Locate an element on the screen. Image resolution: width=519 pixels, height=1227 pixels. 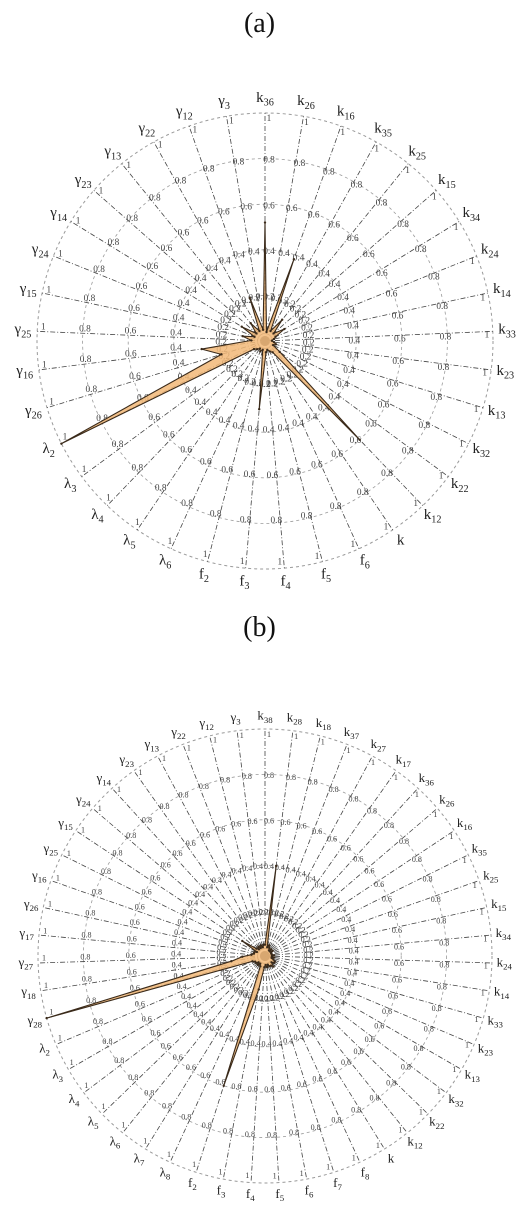
axis-label: γ16 is located at coordinates (39, 875).